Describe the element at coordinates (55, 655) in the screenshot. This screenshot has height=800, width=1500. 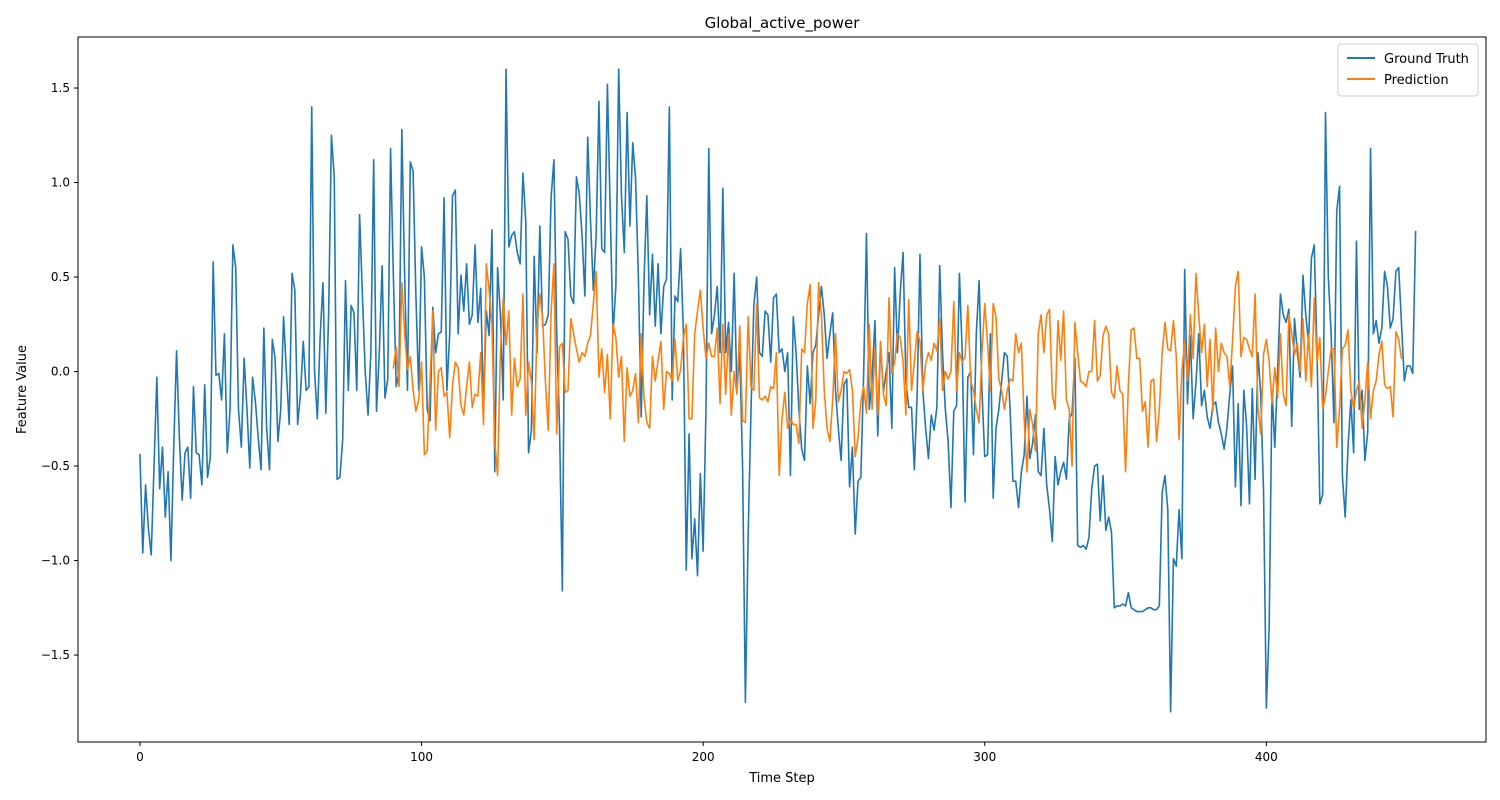
I see `y-tick-label: −1.5` at that location.